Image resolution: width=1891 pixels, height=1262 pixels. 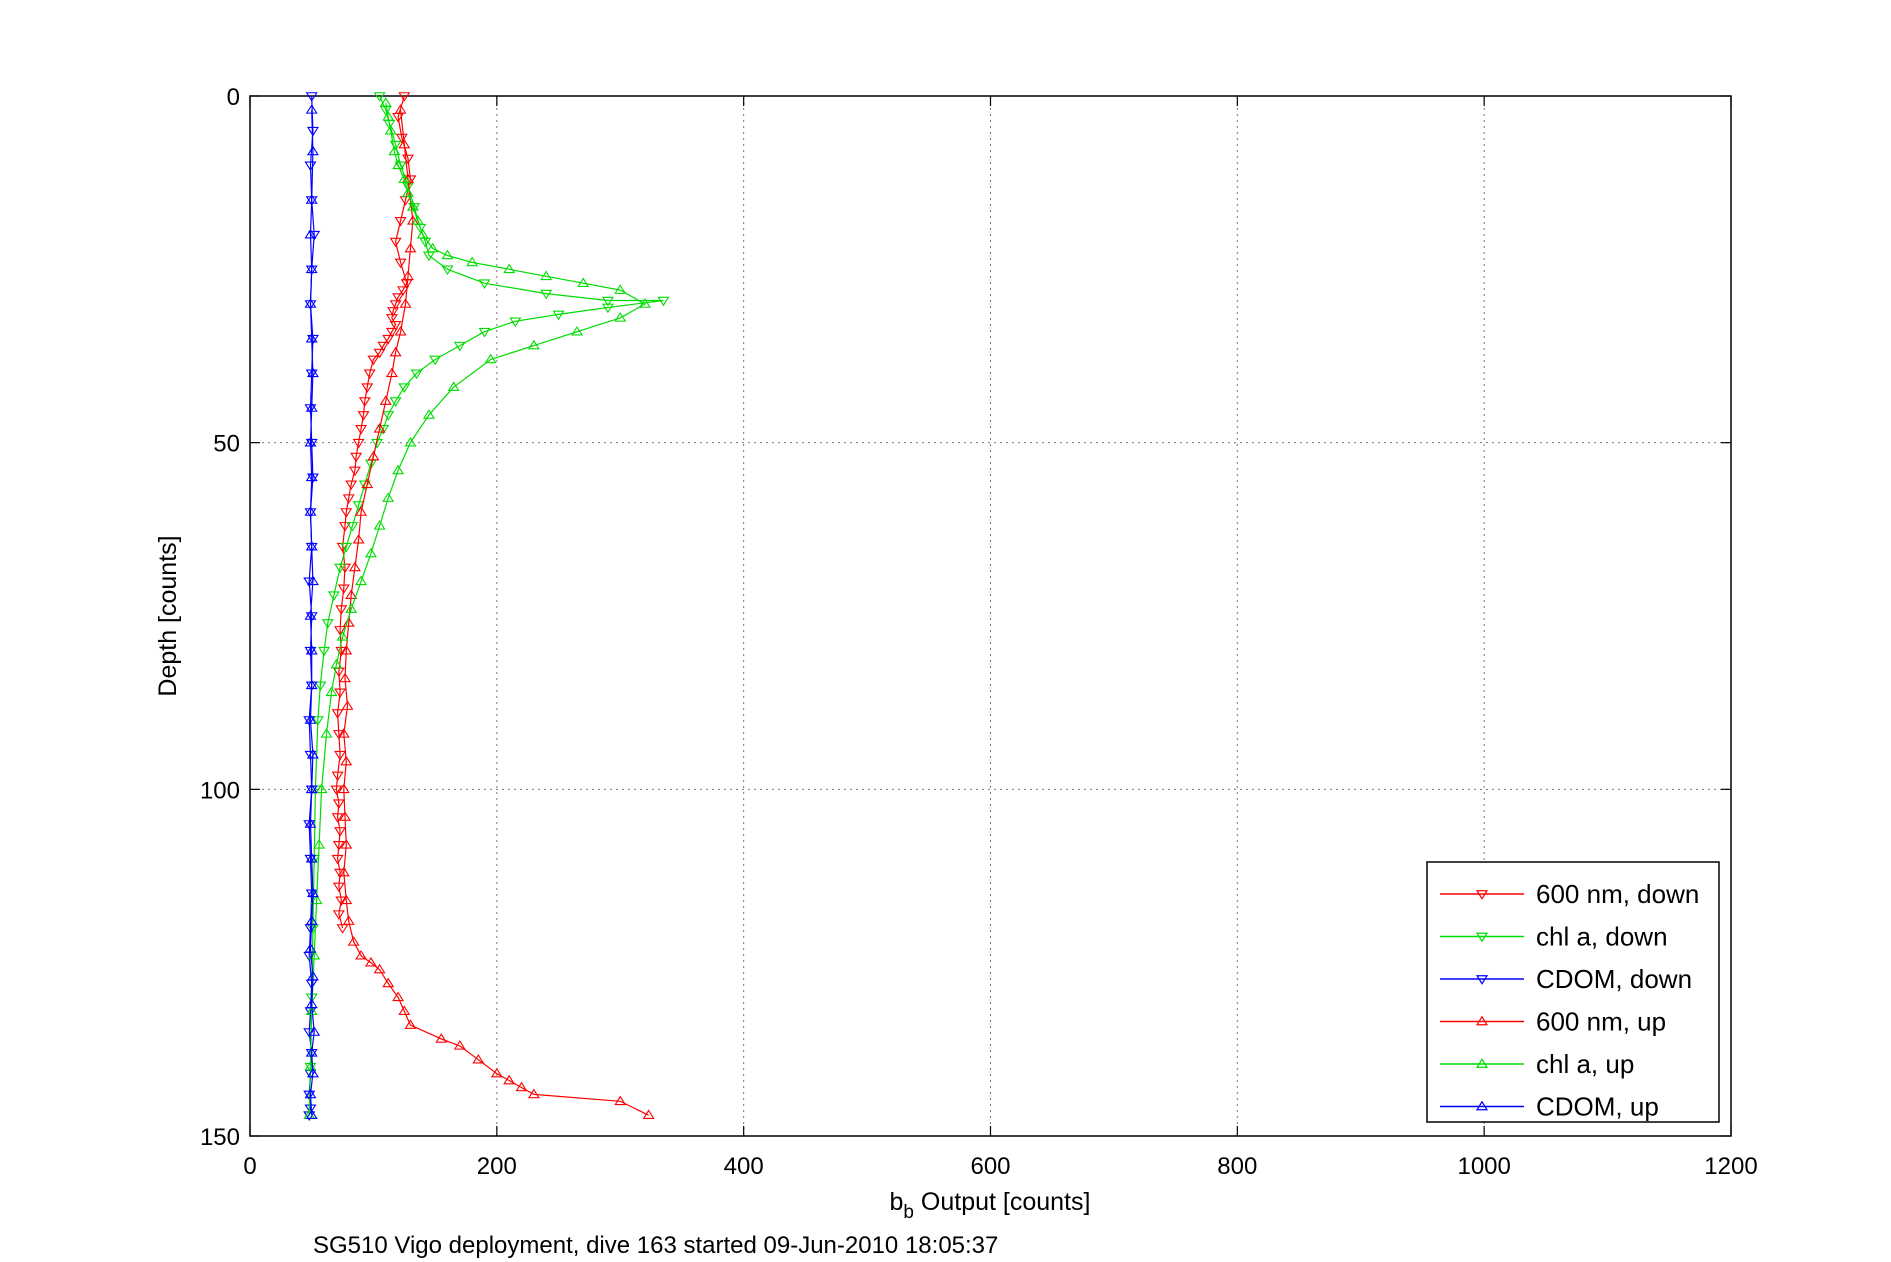 What do you see at coordinates (897, 1202) in the screenshot?
I see `x-axis-label-main: b` at bounding box center [897, 1202].